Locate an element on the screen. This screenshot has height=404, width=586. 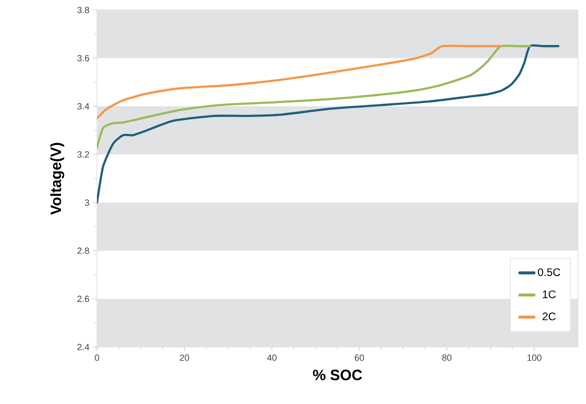
y-tick-label: 3.6 is located at coordinates (83, 58).